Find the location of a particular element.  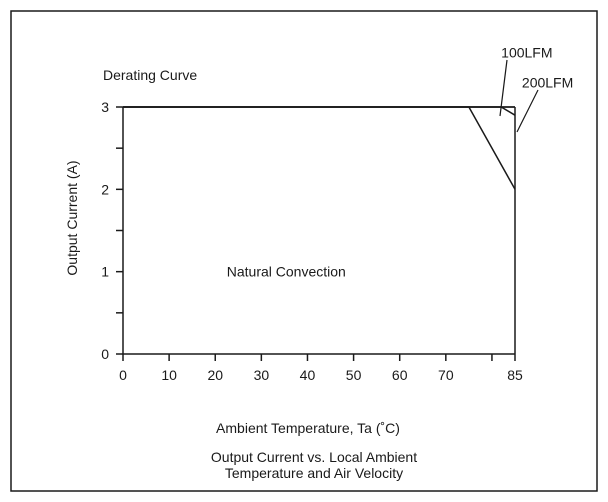

annotation-200lfm: 200LFM is located at coordinates (547, 82).